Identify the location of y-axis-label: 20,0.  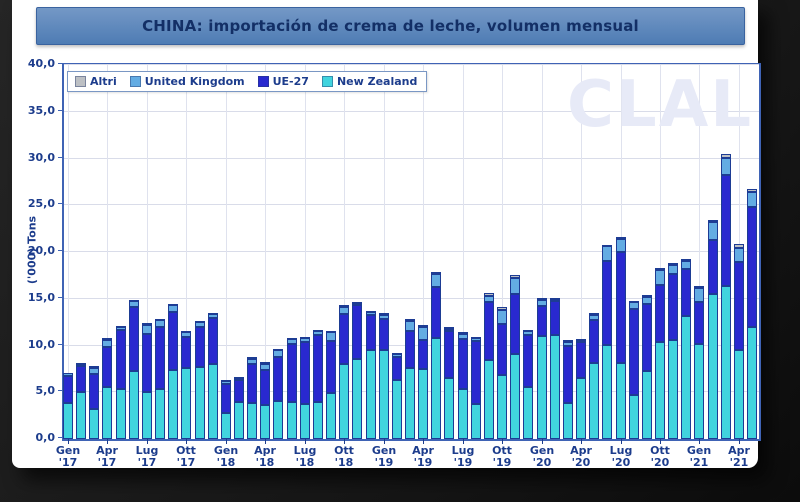
(41, 250).